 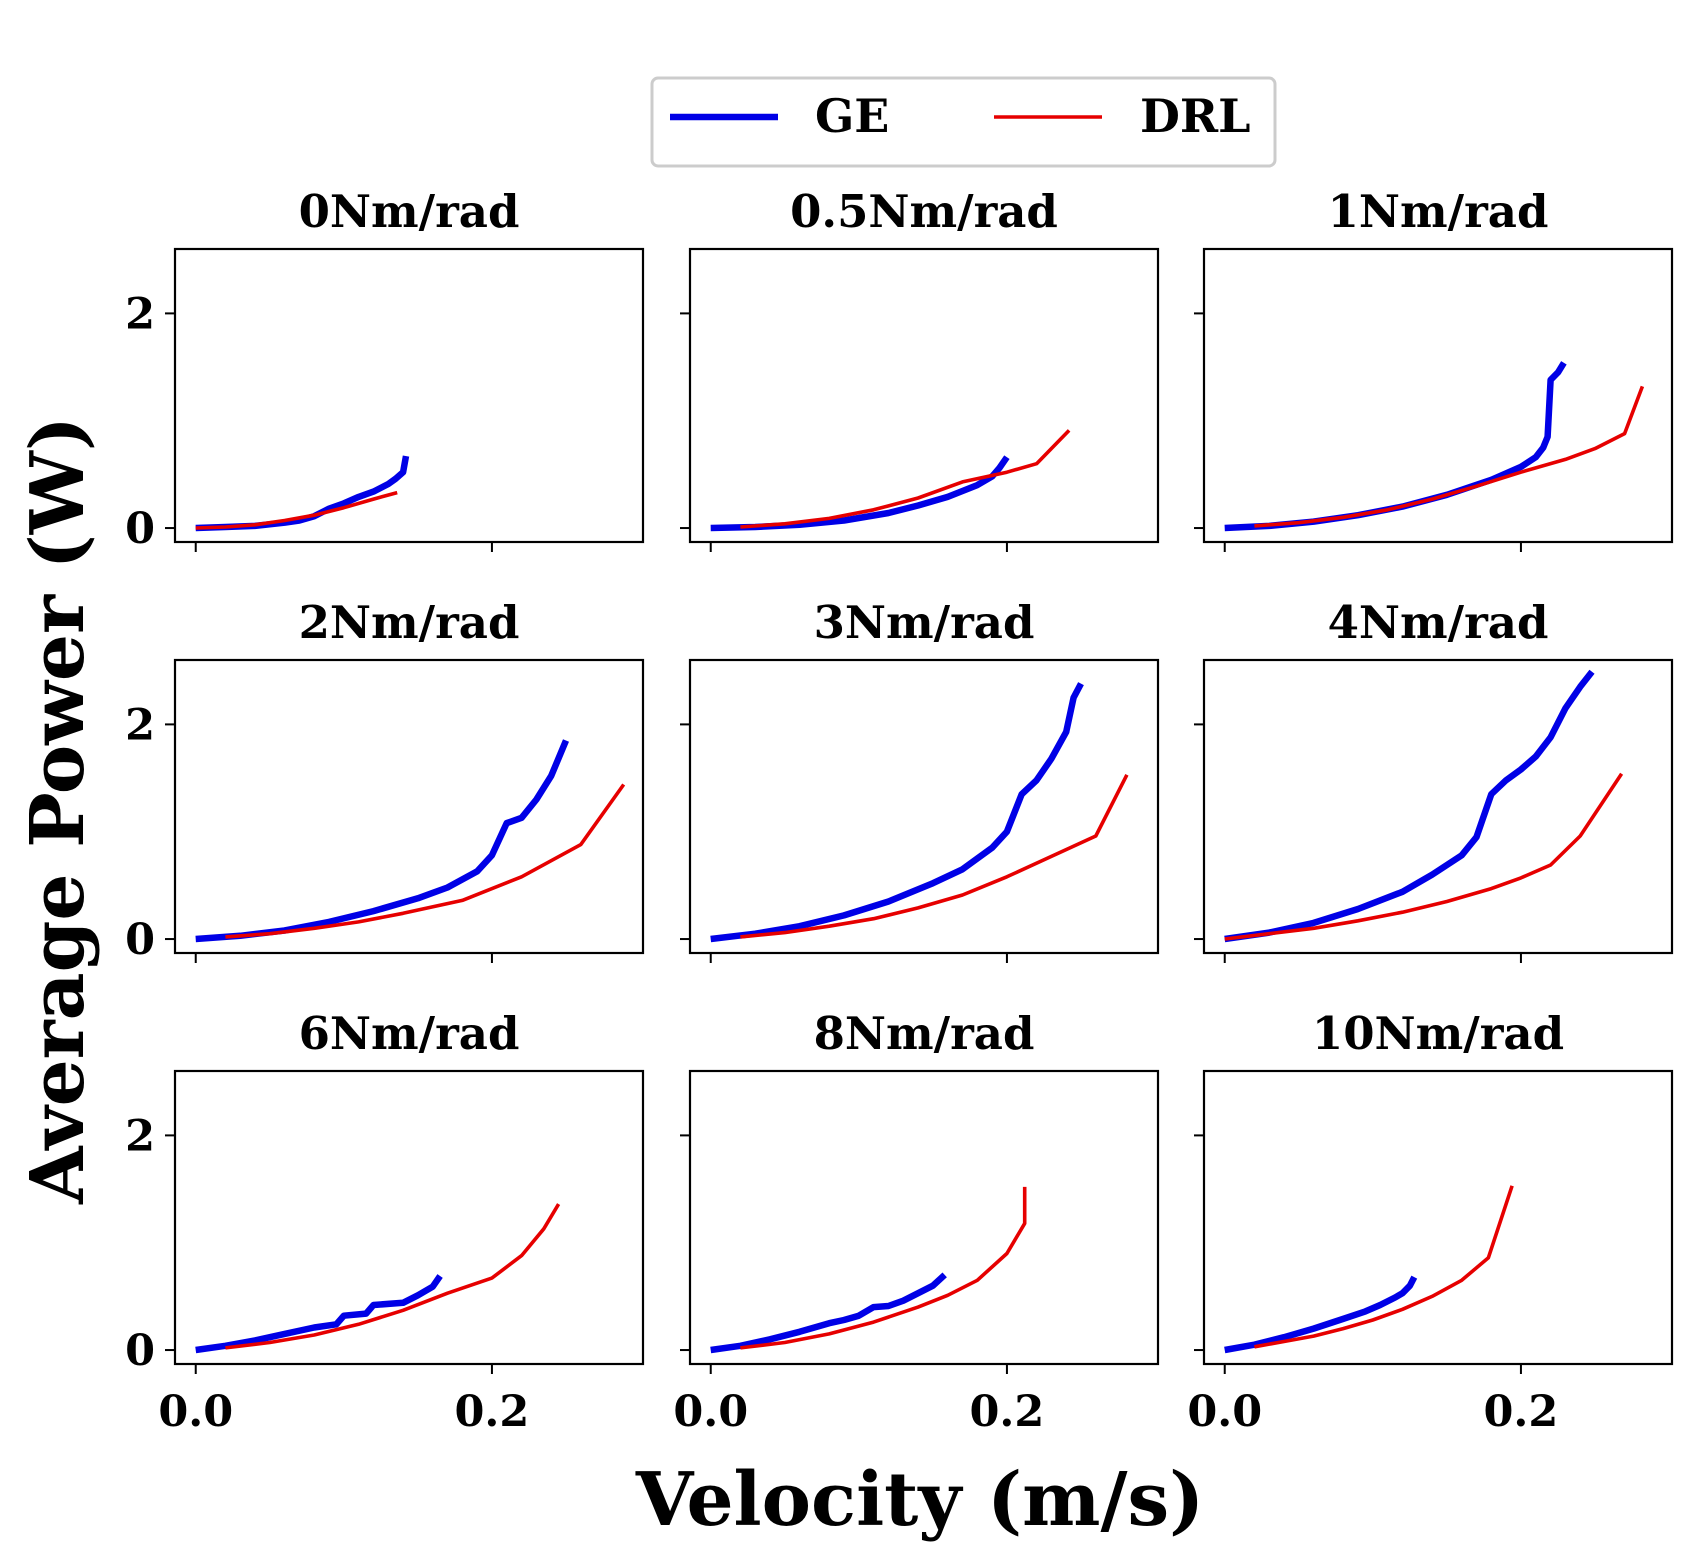 What do you see at coordinates (1195, 116) in the screenshot?
I see `legend-drl-label: DRL` at bounding box center [1195, 116].